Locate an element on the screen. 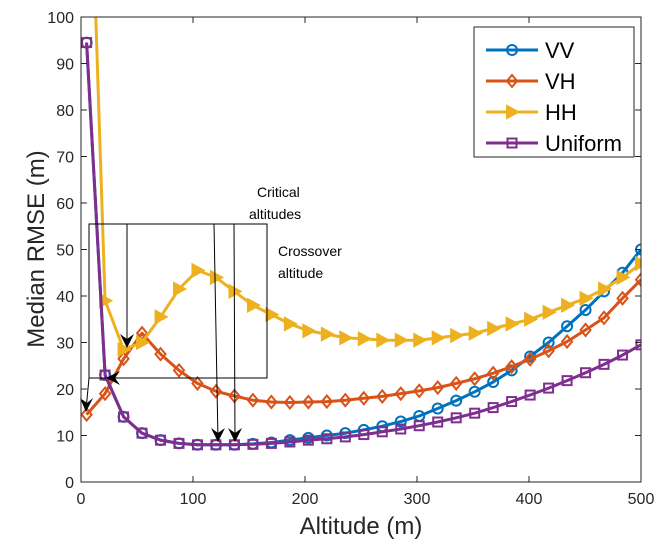 This screenshot has height=556, width=664. critical-label-line2: altitudes is located at coordinates (275, 214).